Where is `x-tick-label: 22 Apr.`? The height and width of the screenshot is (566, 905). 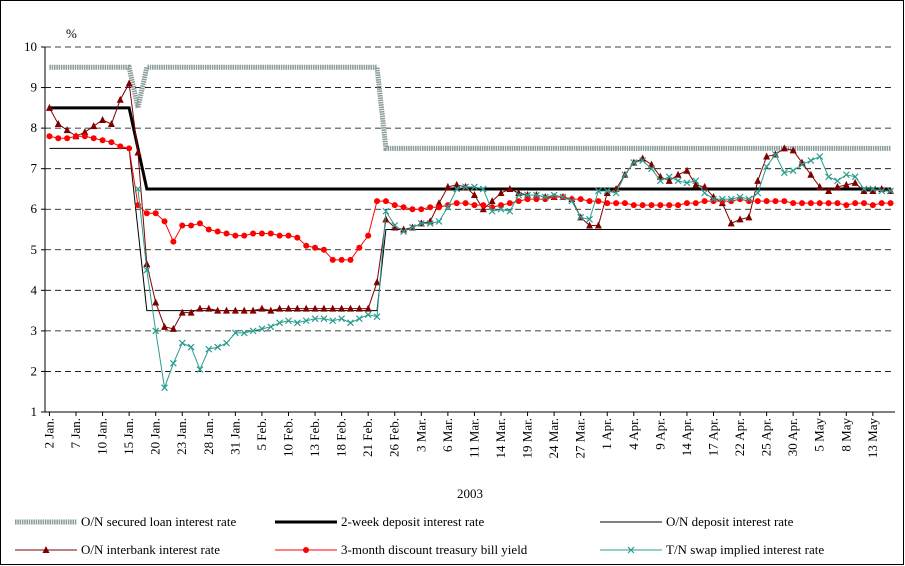
x-tick-label: 22 Apr. is located at coordinates (739, 437).